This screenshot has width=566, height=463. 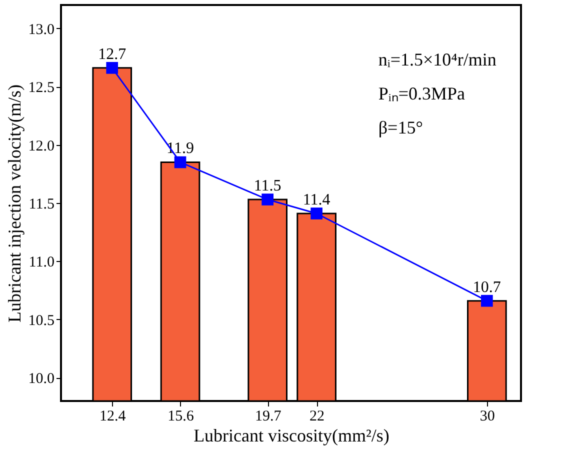 What do you see at coordinates (112, 54) in the screenshot?
I see `data-label: 12.7` at bounding box center [112, 54].